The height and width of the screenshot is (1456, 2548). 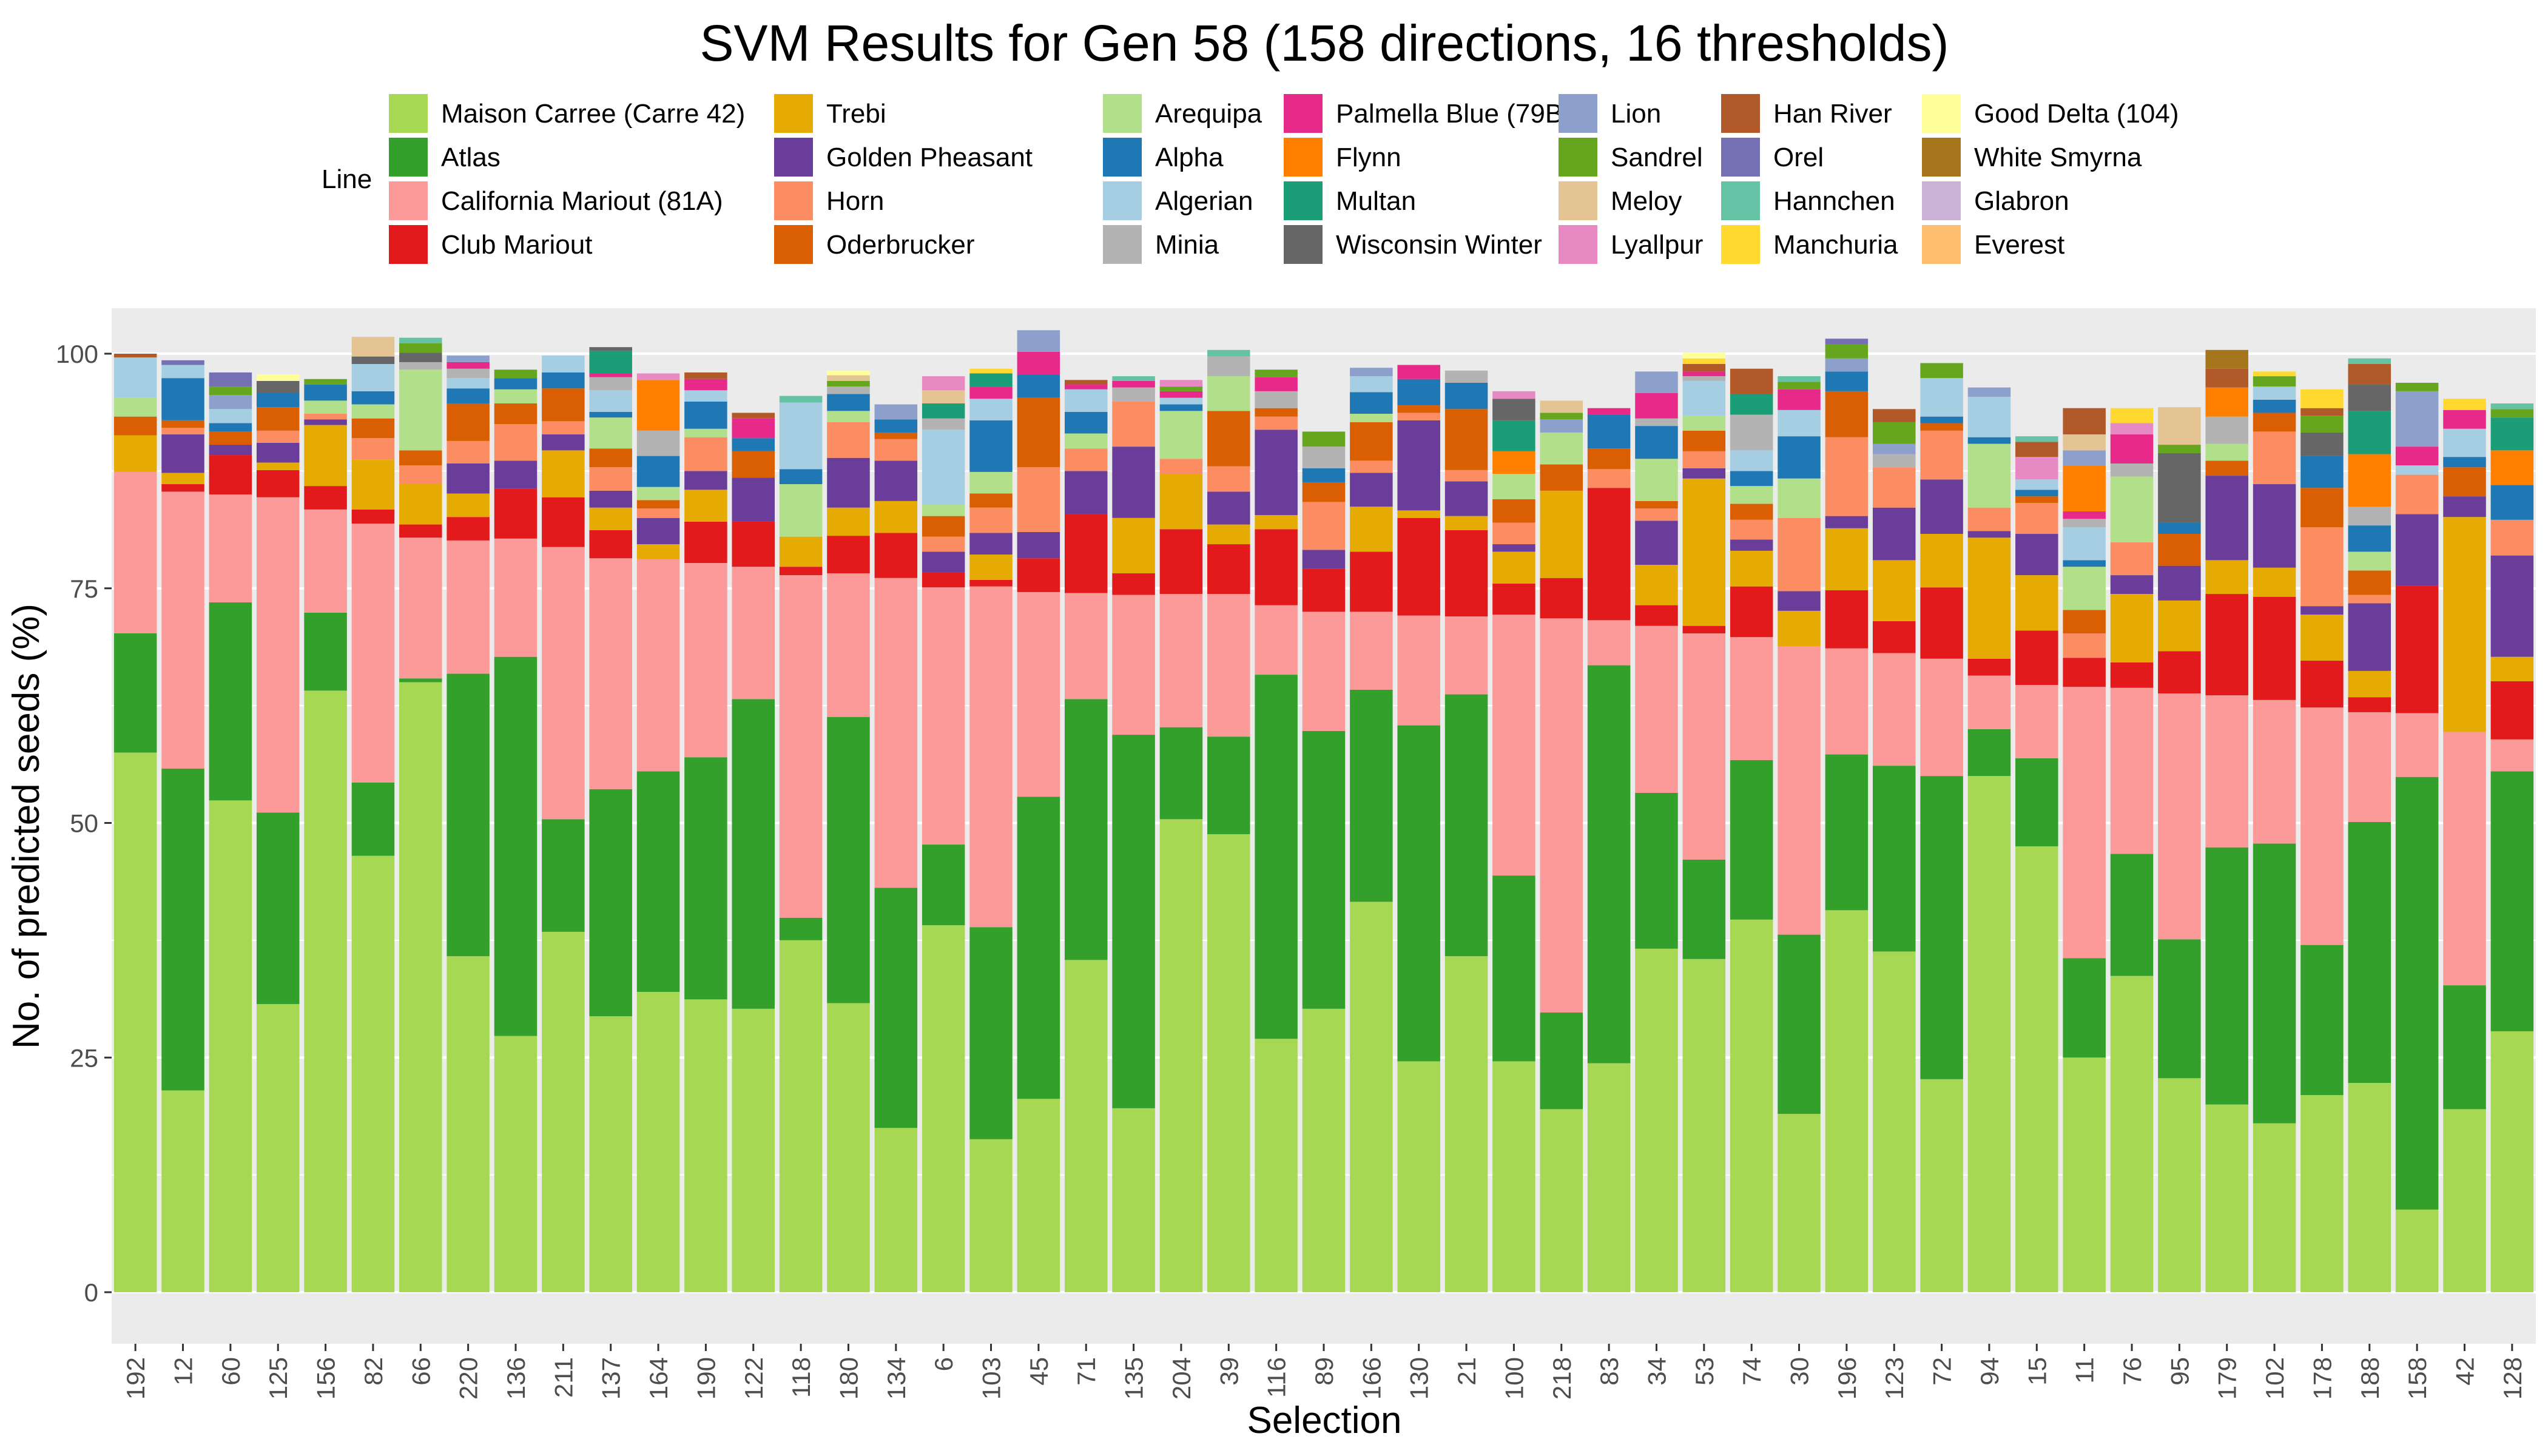 I want to click on x-tick-label: 125, so click(x=278, y=1378).